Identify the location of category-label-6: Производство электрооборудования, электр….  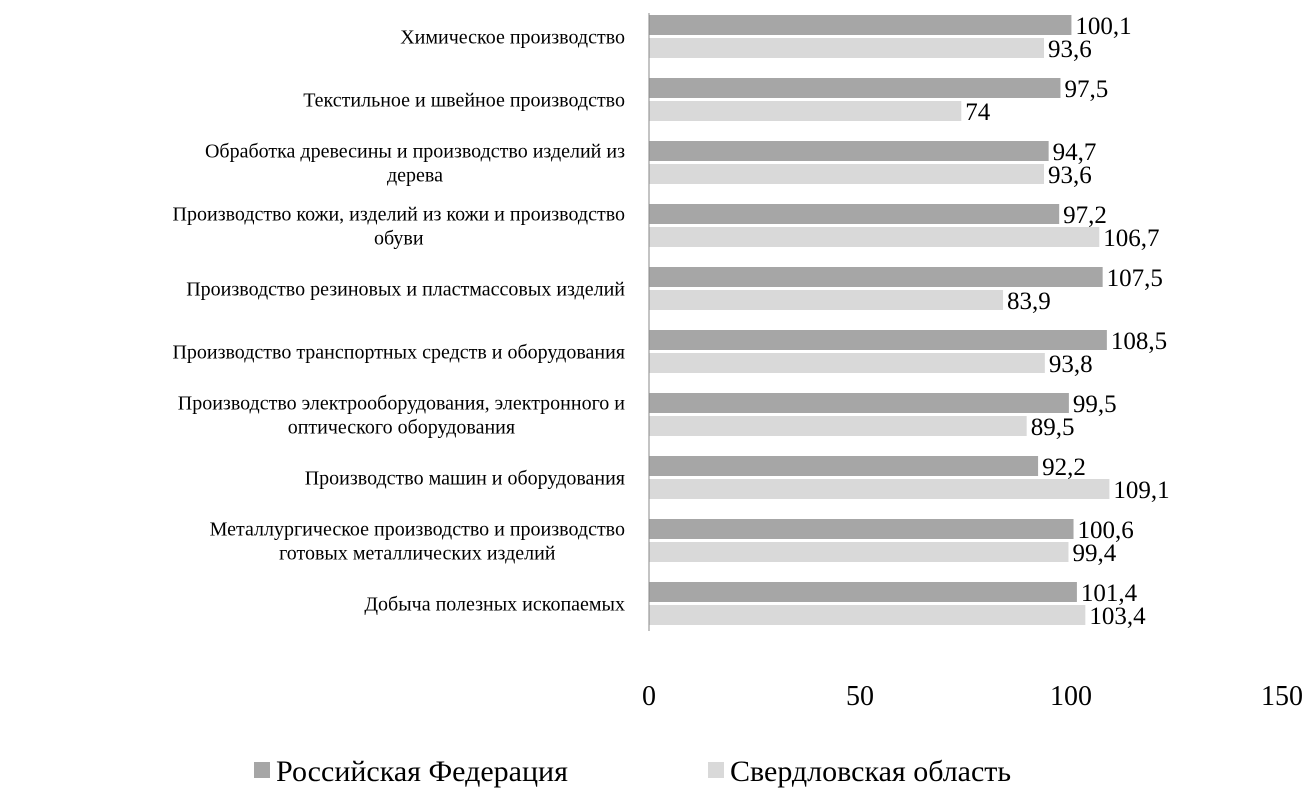
(402, 416).